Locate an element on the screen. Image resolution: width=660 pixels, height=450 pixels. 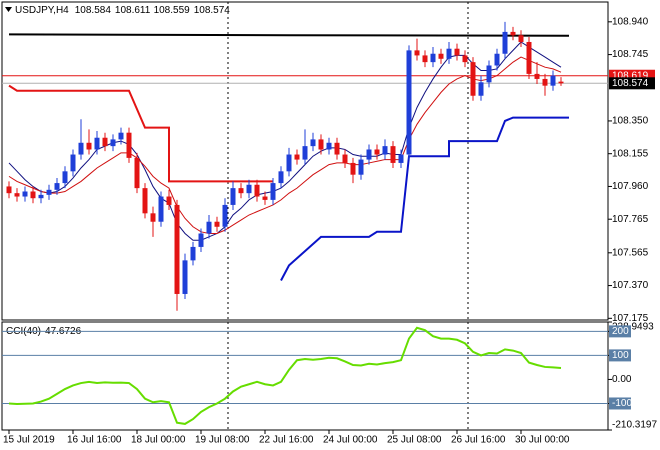
close: 108.574 is located at coordinates (212, 10).